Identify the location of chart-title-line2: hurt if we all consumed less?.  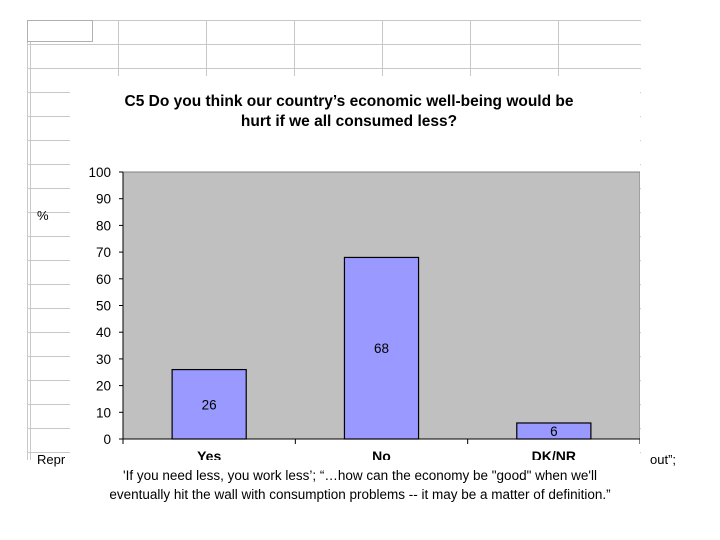
(349, 121).